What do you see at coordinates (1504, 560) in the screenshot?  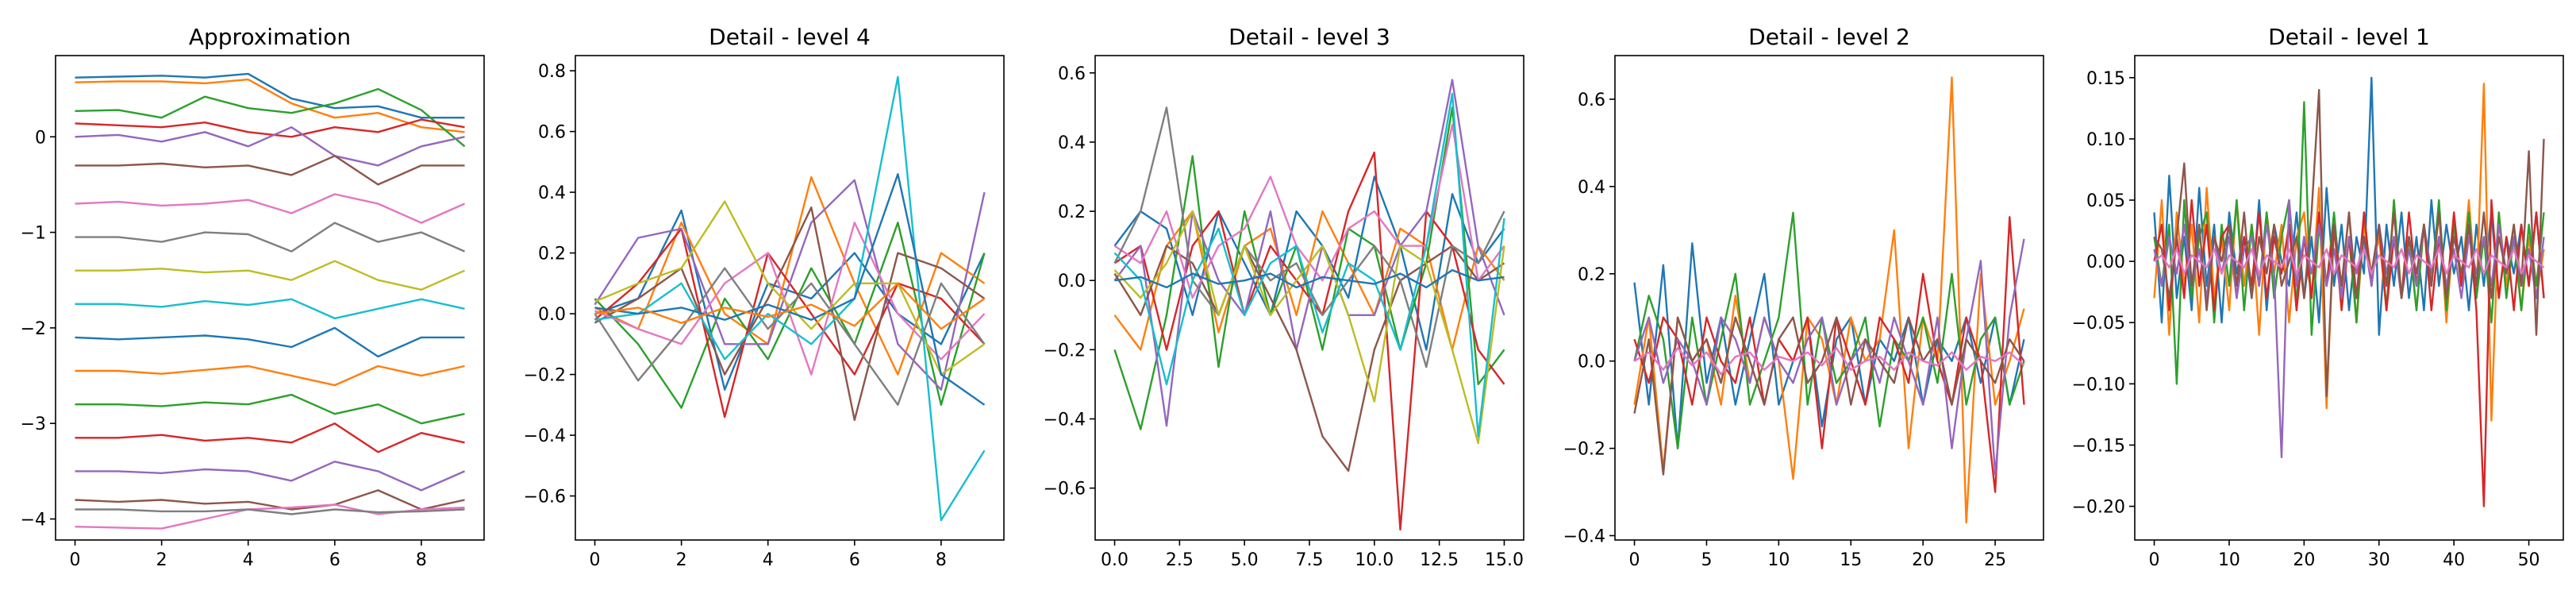 I see `x-tick-label: 15.0` at bounding box center [1504, 560].